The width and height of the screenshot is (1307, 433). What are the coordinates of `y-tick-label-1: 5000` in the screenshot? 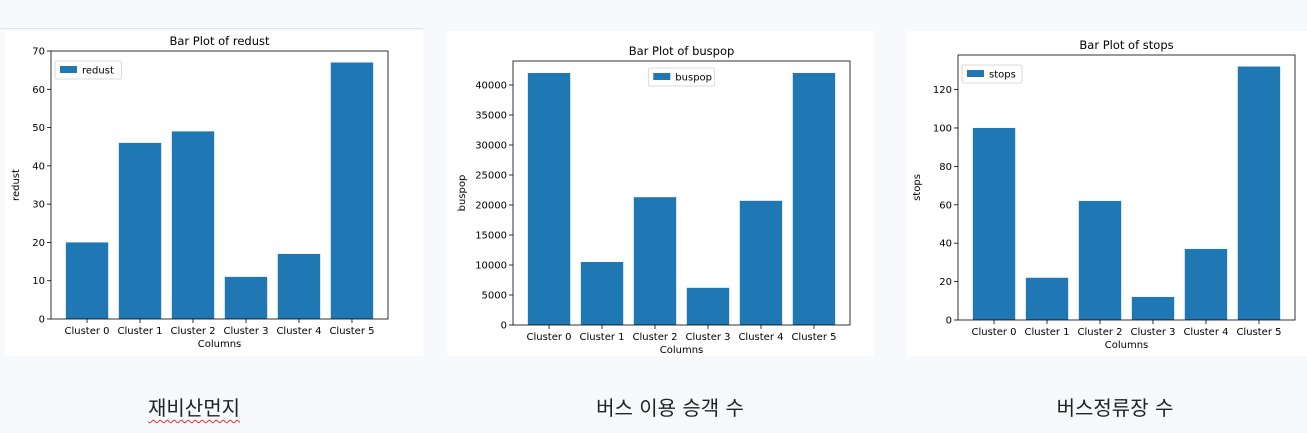 It's located at (494, 296).